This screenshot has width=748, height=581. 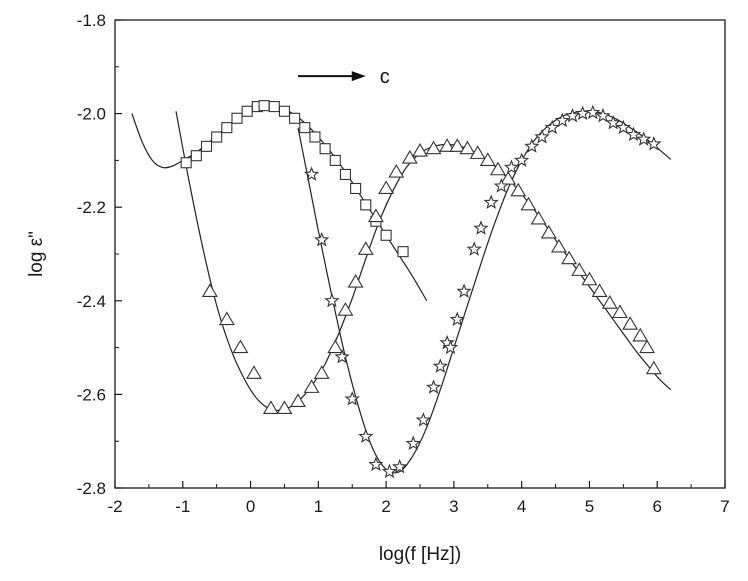 What do you see at coordinates (453, 506) in the screenshot?
I see `x-tick-label: 3` at bounding box center [453, 506].